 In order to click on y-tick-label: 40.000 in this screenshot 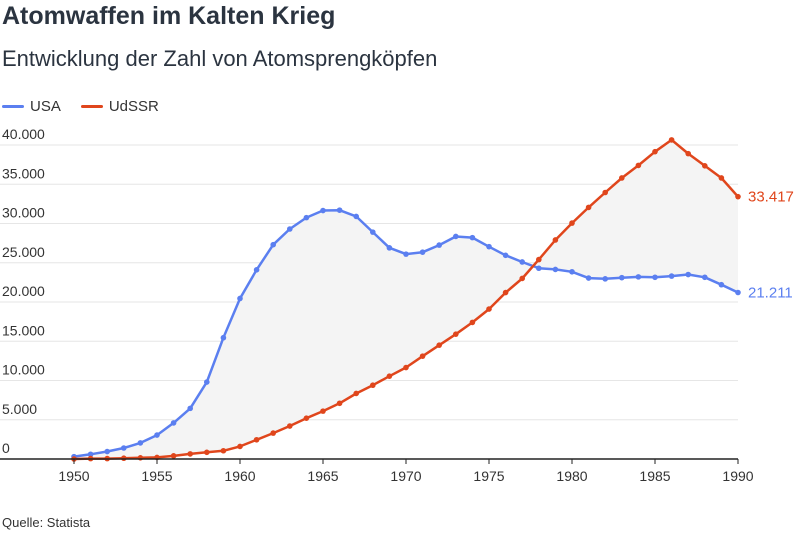, I will do `click(23, 134)`.